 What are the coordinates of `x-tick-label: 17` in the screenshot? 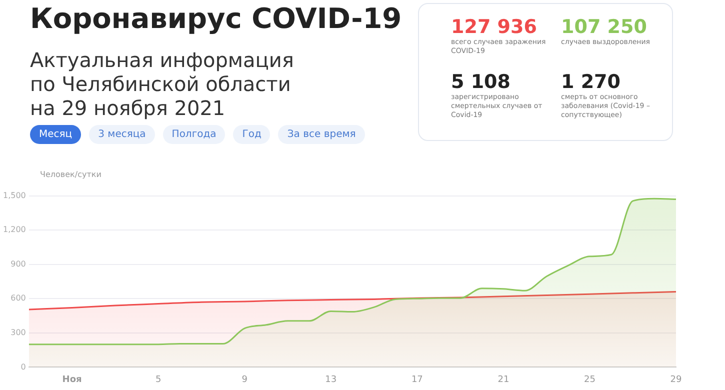 It's located at (417, 379).